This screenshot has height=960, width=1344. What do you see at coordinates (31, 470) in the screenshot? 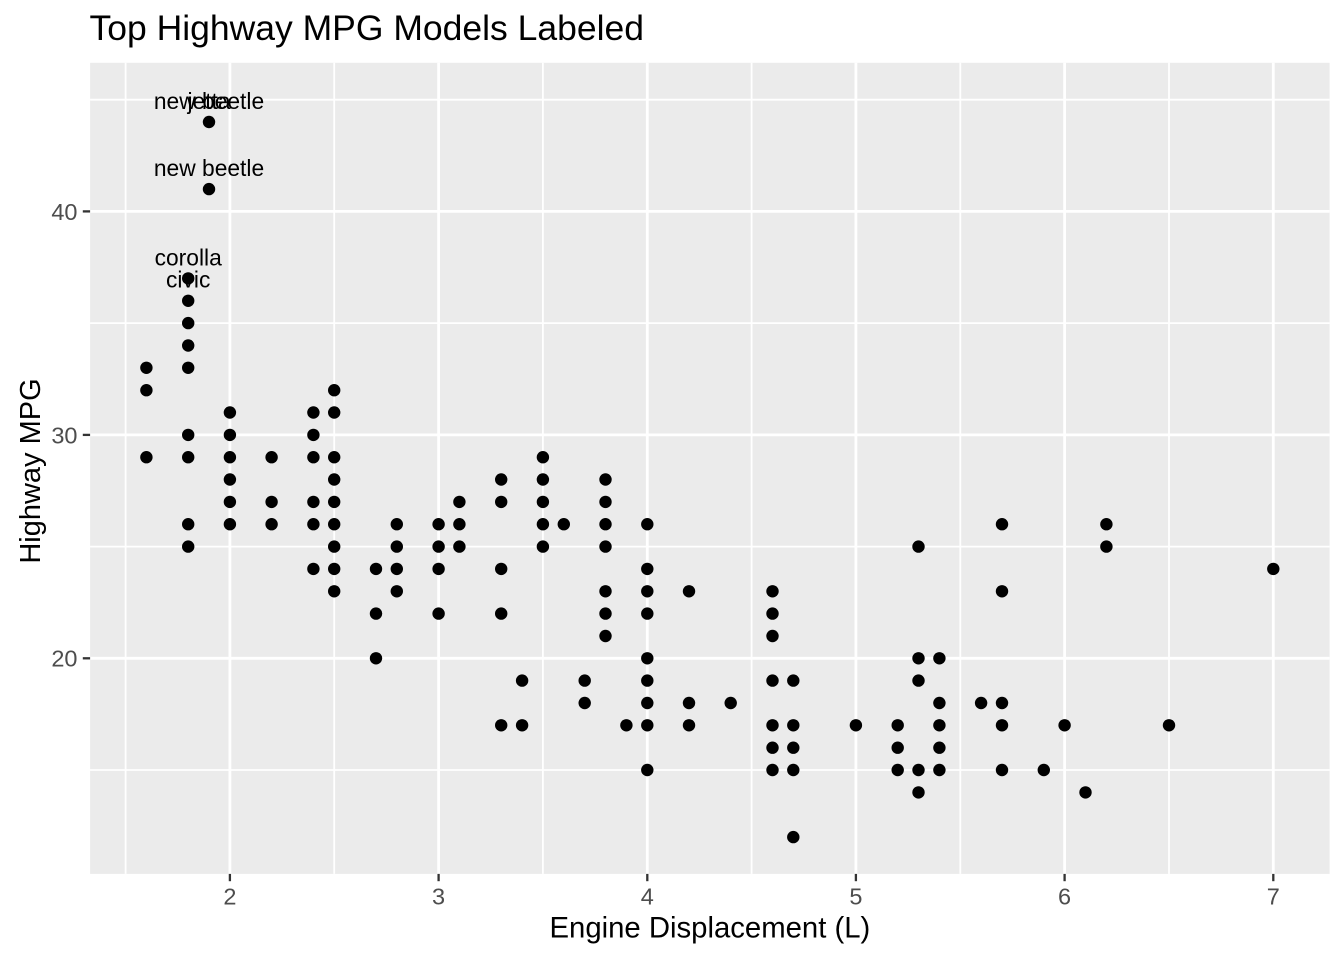
I see `svg-text: Highway MPG` at bounding box center [31, 470].